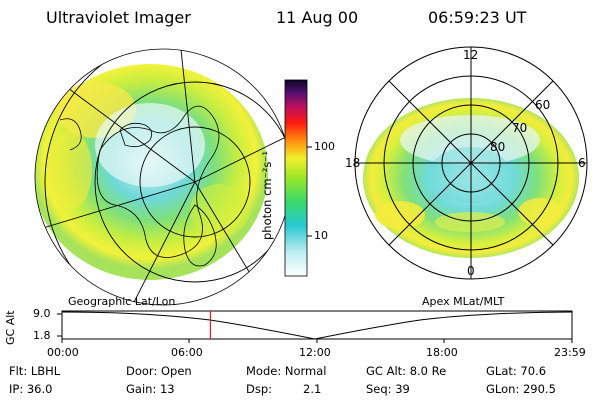  What do you see at coordinates (516, 371) in the screenshot?
I see `status-glat: GLat: 70.6` at bounding box center [516, 371].